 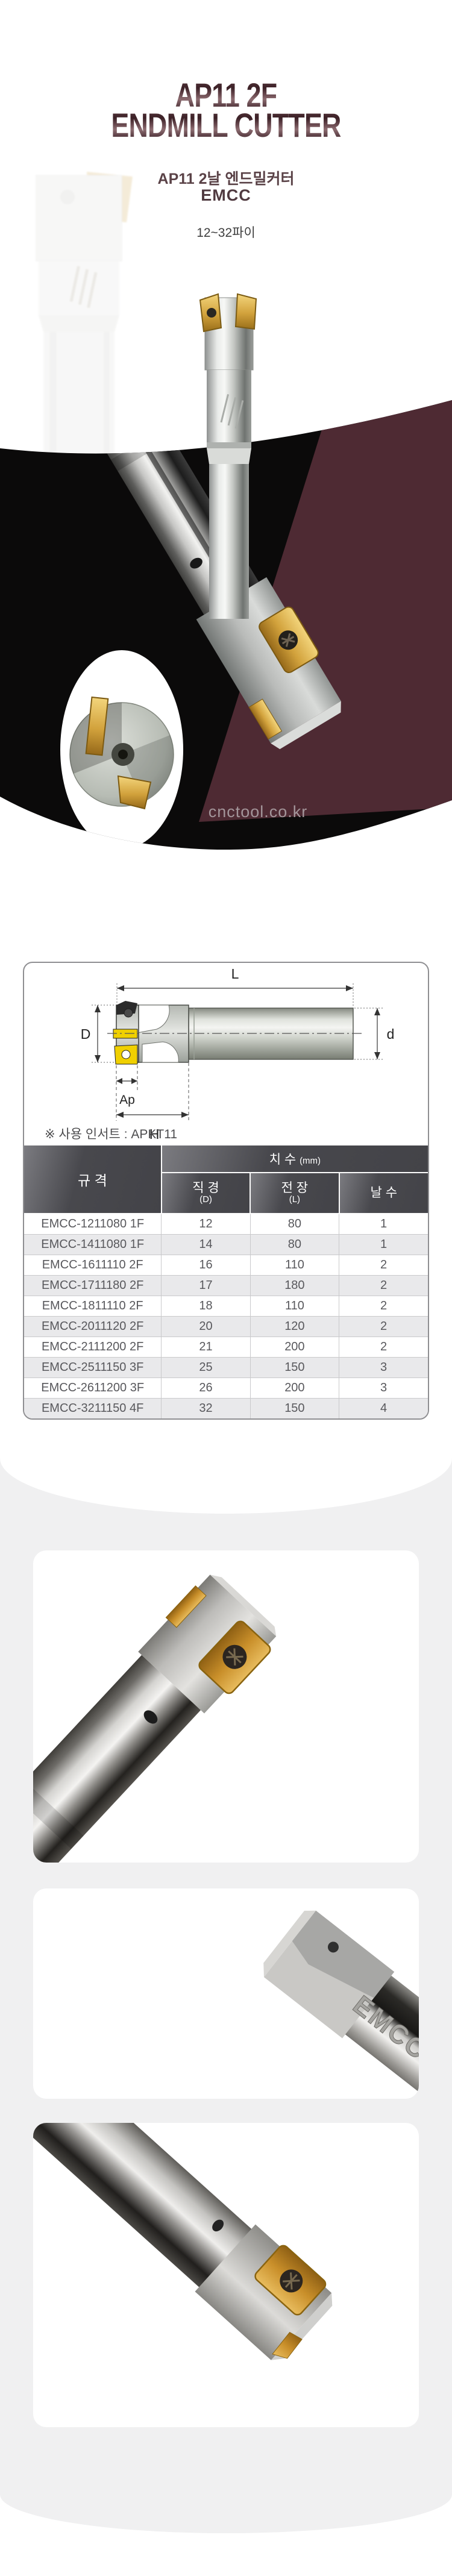 I want to click on section-curve-bottom, so click(x=226, y=2514).